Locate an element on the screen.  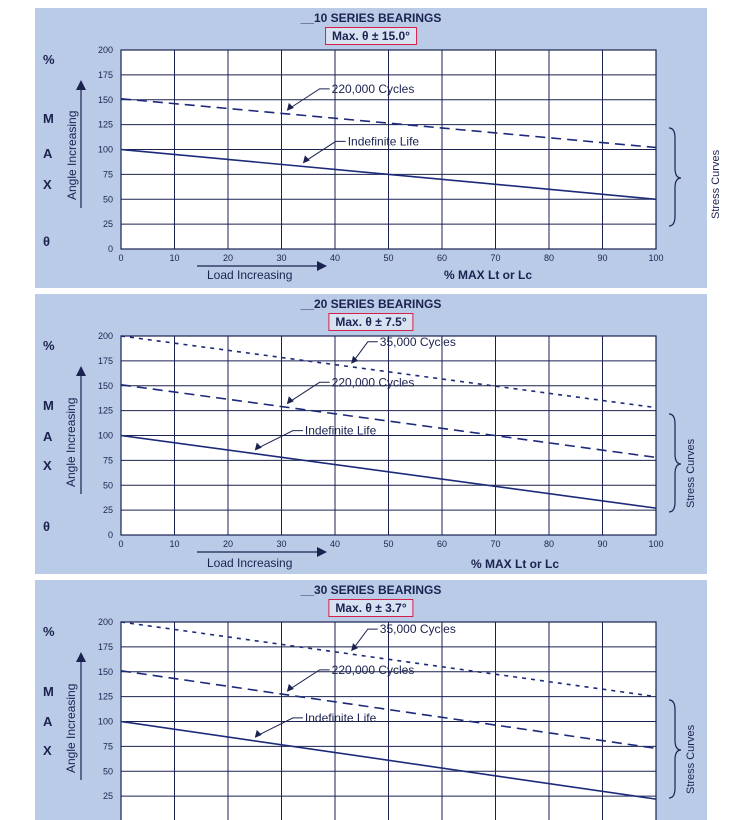
chart-title: __30 SERIES BEARINGS is located at coordinates (371, 590).